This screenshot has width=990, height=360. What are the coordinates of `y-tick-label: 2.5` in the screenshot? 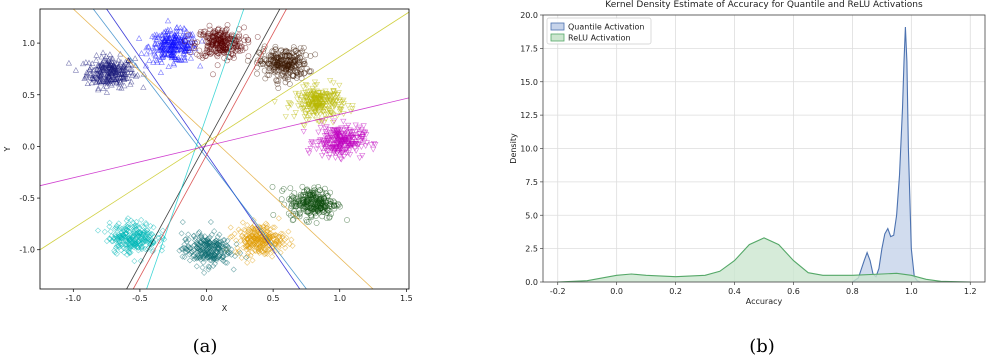 It's located at (531, 249).